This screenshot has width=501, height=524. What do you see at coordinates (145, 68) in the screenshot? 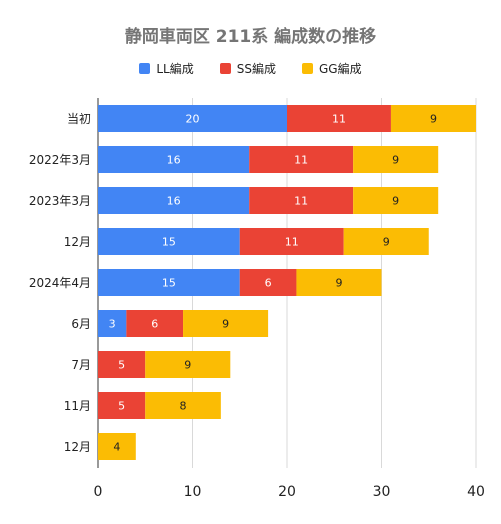
I see `legend-swatch-ll` at bounding box center [145, 68].